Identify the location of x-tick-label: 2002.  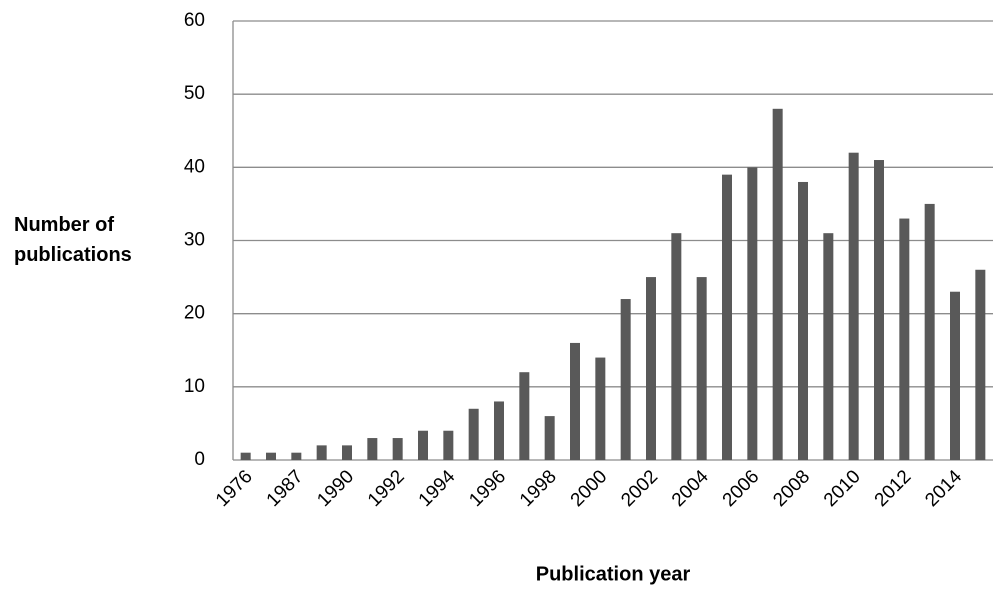
(639, 488).